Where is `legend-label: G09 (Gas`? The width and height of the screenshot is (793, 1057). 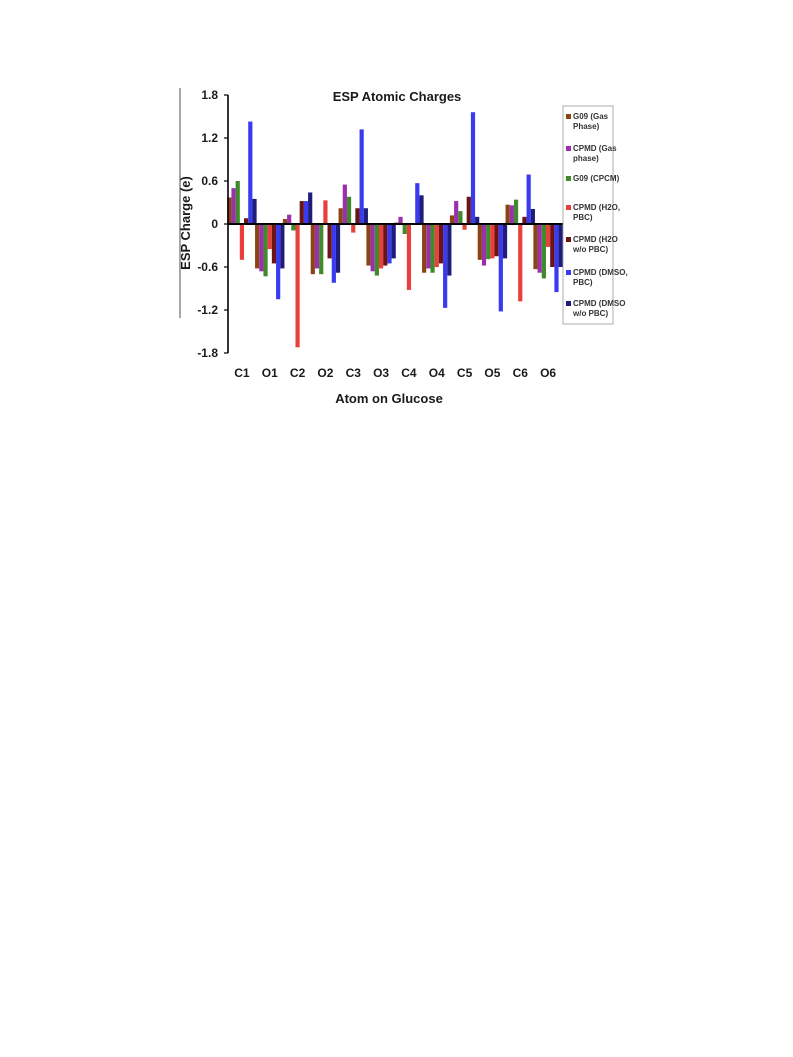
legend-label: G09 (Gas is located at coordinates (591, 116).